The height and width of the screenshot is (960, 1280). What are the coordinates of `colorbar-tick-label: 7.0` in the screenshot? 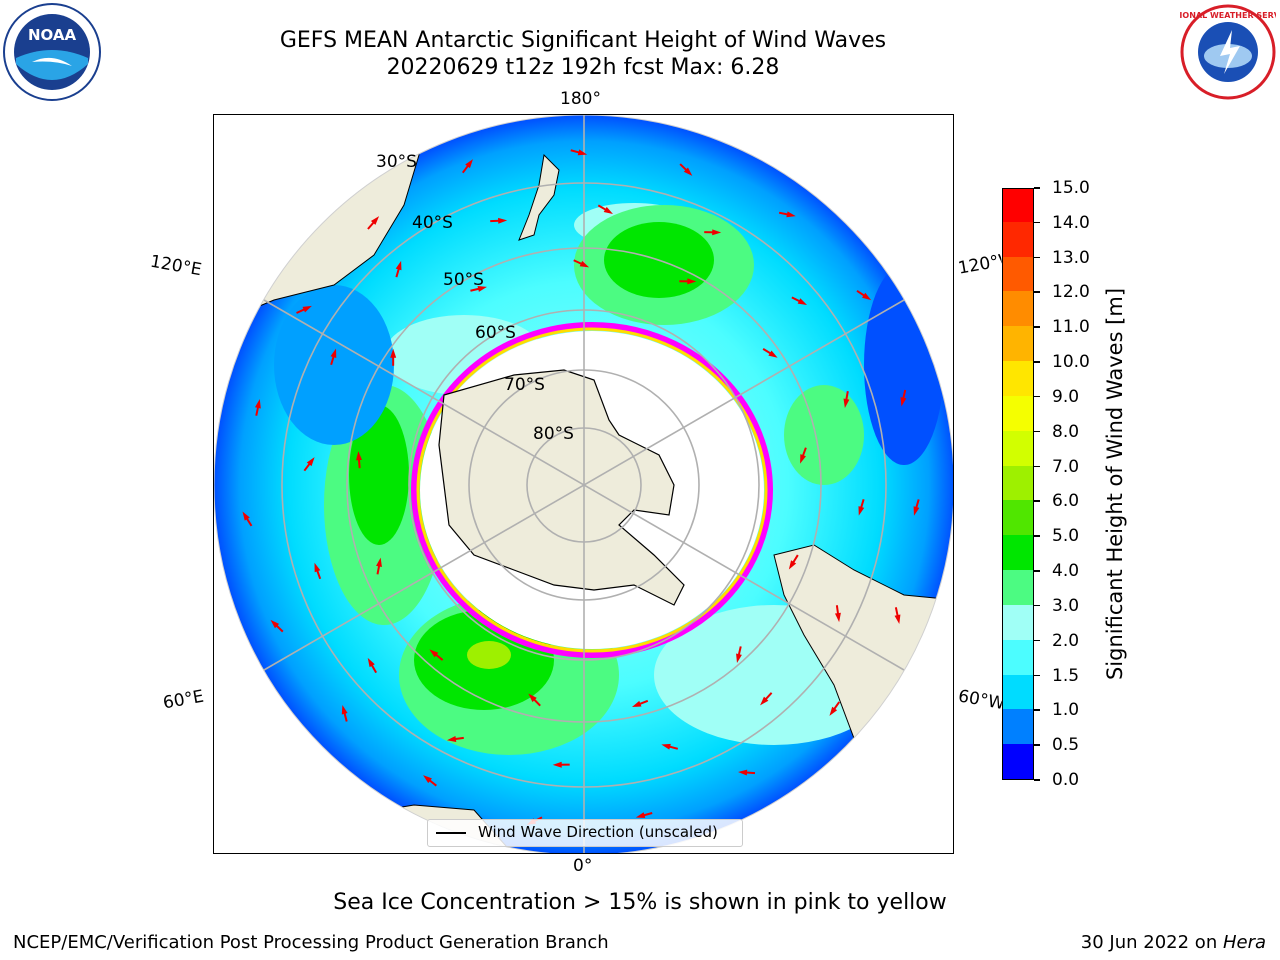 It's located at (1066, 466).